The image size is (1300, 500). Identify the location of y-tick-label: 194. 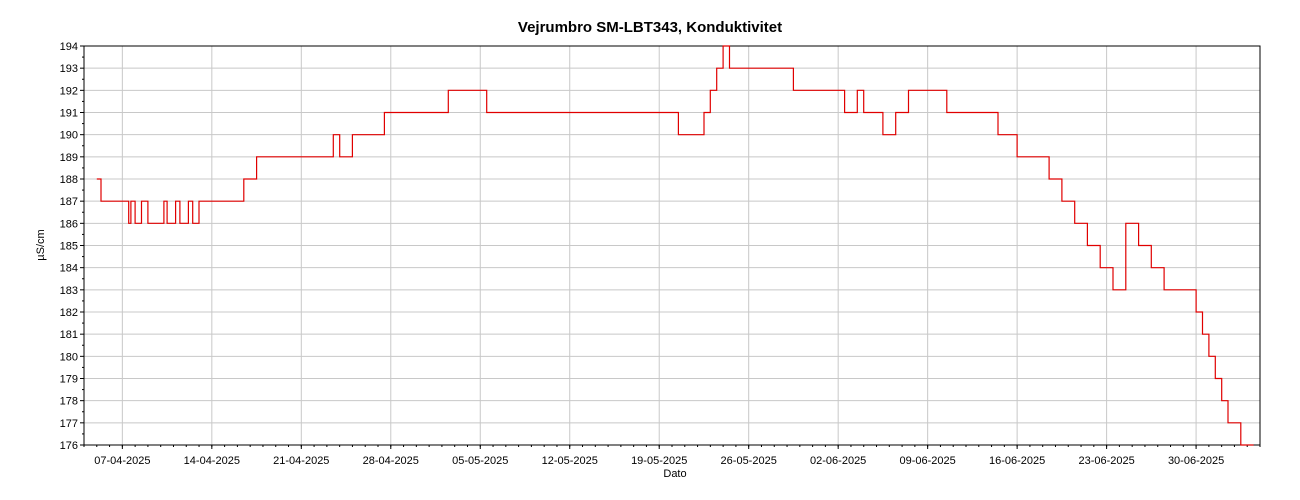
(69, 47).